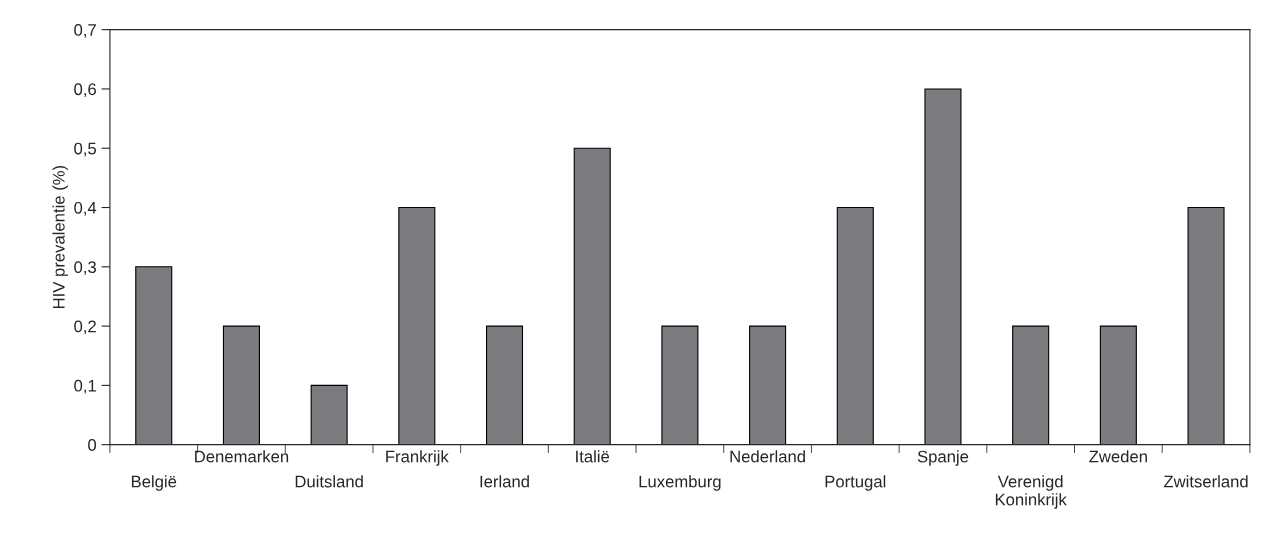  Describe the element at coordinates (60, 237) in the screenshot. I see `y-axis-title: HIV prevalentie (%)` at that location.